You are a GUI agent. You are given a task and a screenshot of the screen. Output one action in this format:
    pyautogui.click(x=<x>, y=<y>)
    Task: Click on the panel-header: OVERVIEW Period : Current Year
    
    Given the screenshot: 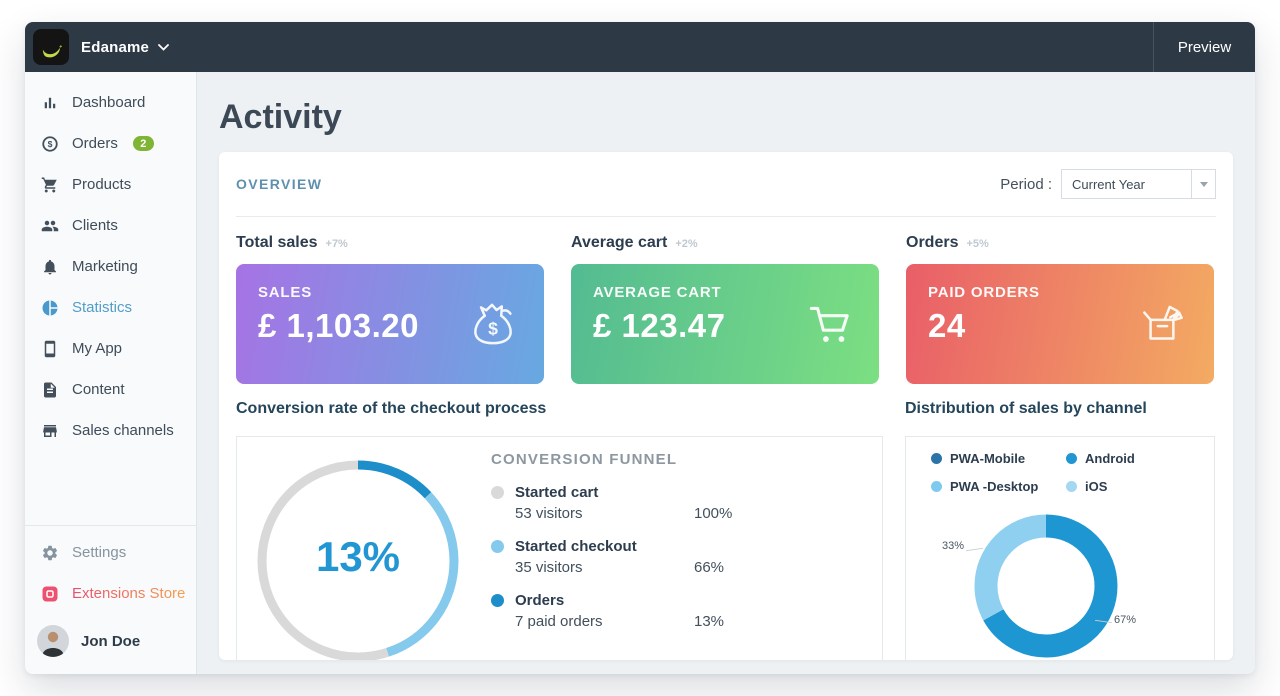 What is the action you would take?
    pyautogui.click(x=726, y=184)
    